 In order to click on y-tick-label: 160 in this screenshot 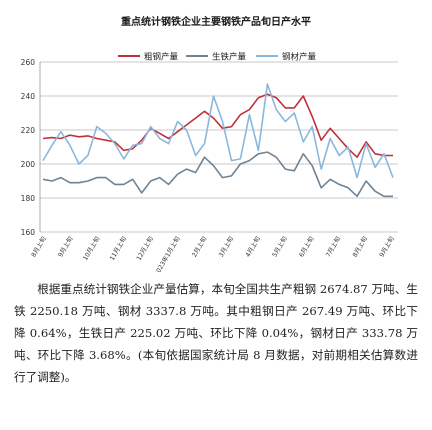, I will do `click(28, 232)`.